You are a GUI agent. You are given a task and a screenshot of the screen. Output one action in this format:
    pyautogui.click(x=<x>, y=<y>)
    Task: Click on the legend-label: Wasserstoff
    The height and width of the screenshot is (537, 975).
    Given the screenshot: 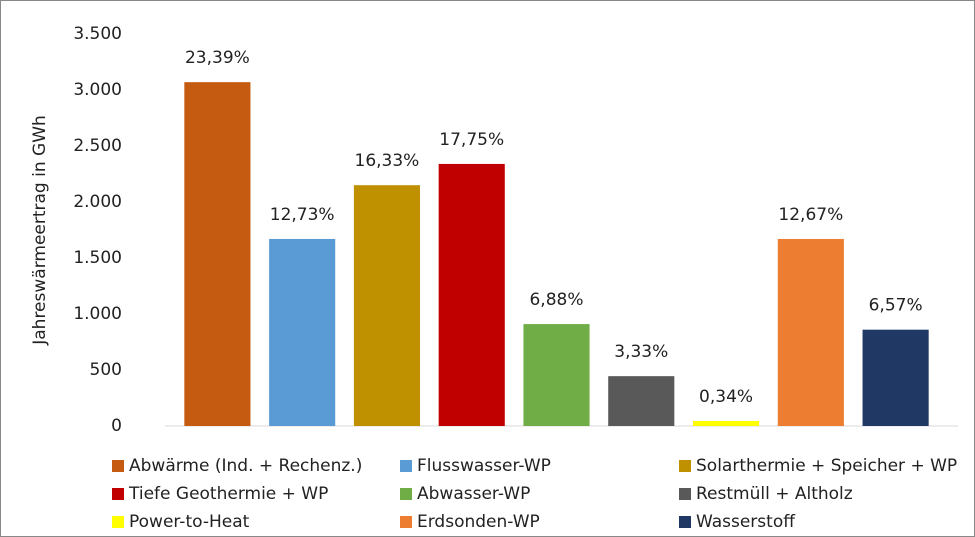 What is the action you would take?
    pyautogui.click(x=746, y=522)
    